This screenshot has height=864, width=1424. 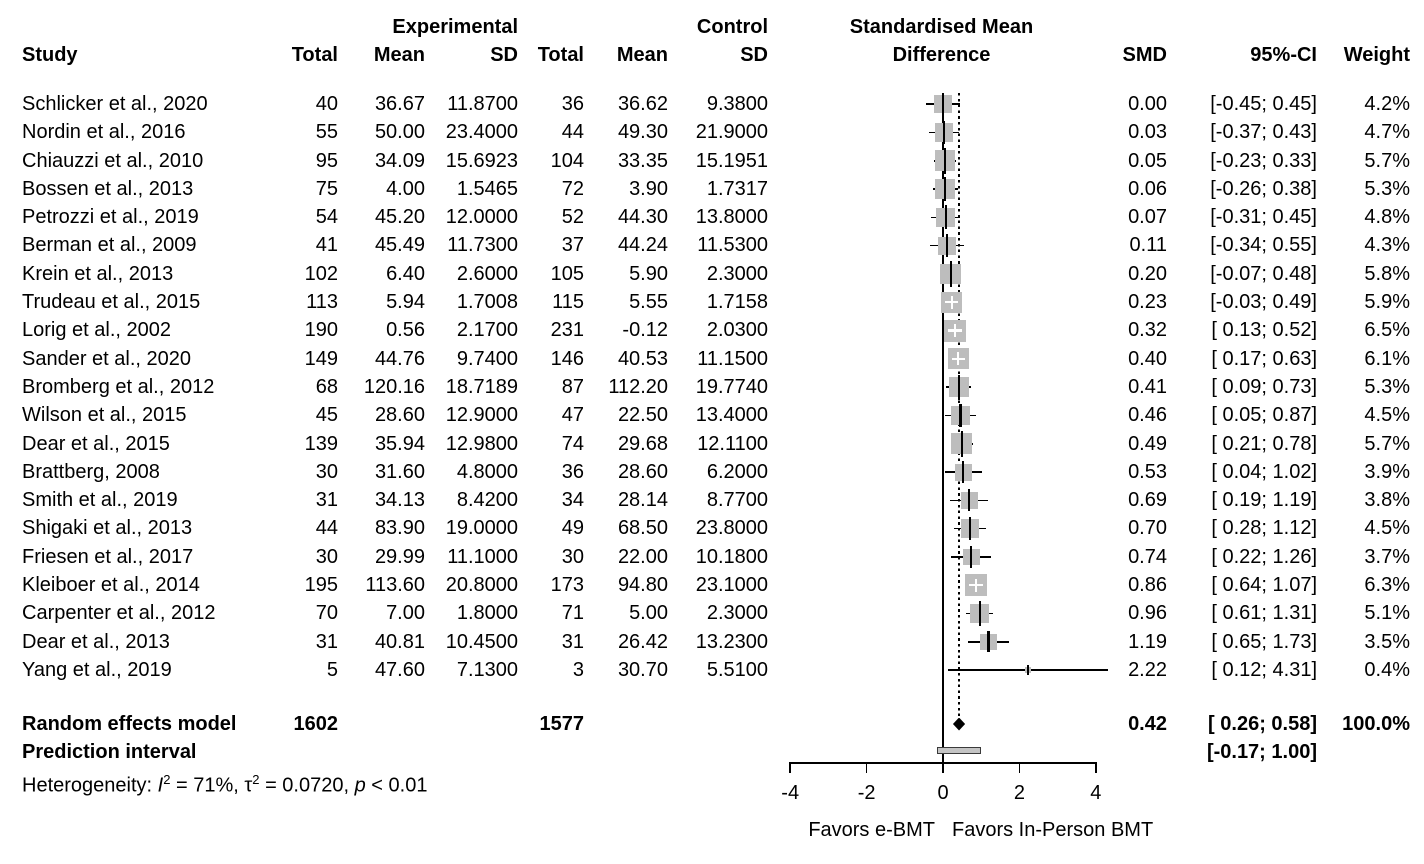 I want to click on study-name: Trudeau et al., 2015, so click(x=111, y=302).